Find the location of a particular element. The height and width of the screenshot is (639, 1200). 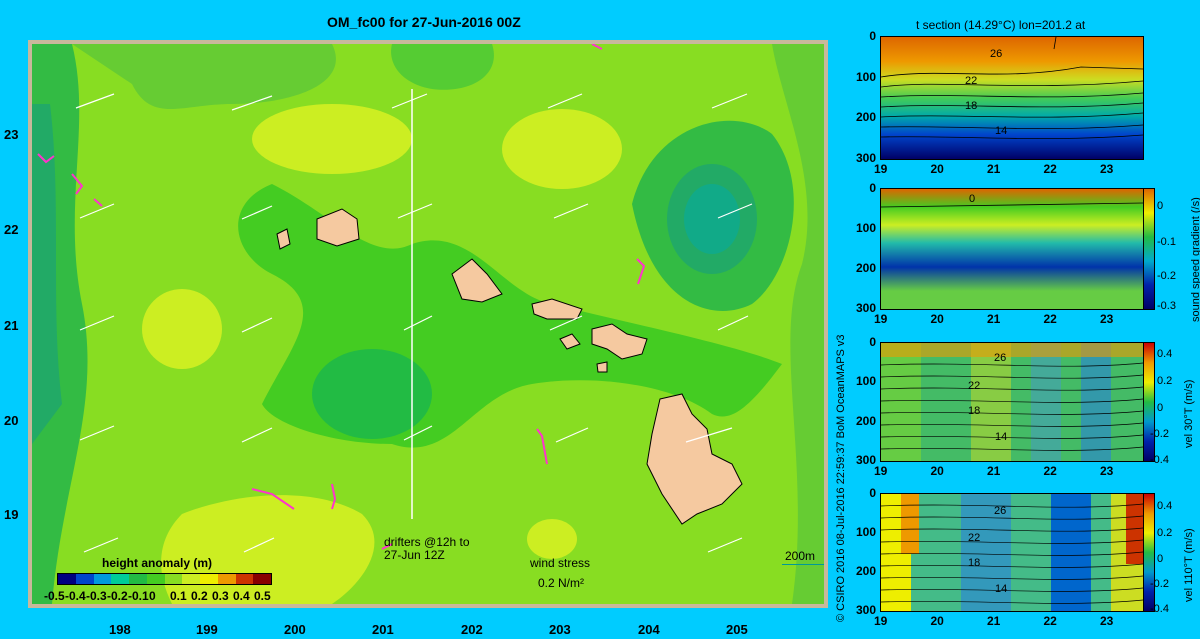

p2-cbar-label: sound speed gradient (/s) is located at coordinates (1195, 259).